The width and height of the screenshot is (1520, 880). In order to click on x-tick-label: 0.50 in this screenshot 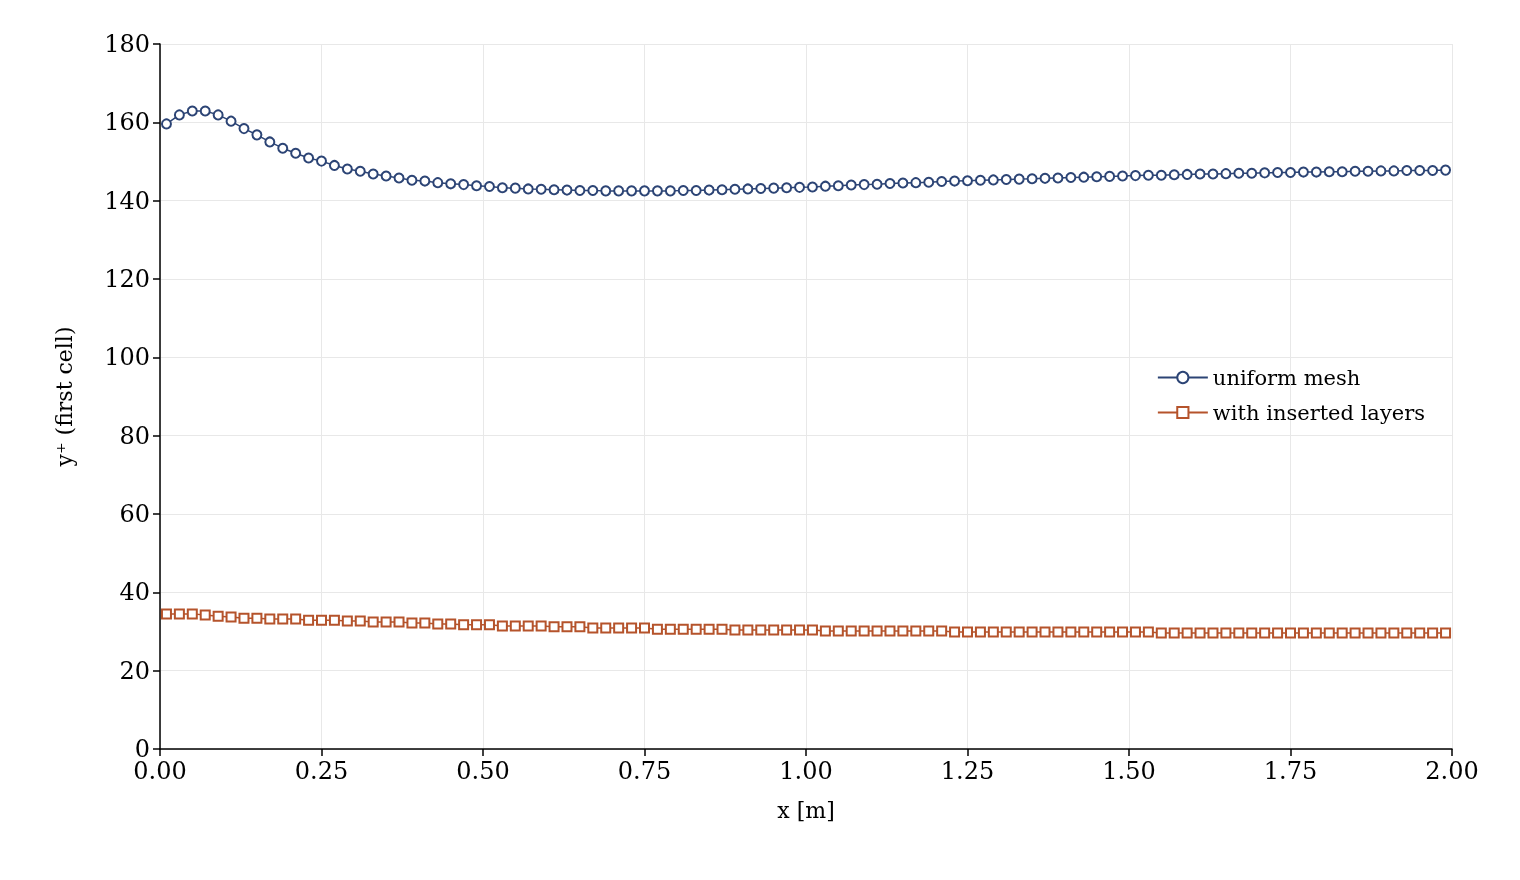, I will do `click(483, 771)`.